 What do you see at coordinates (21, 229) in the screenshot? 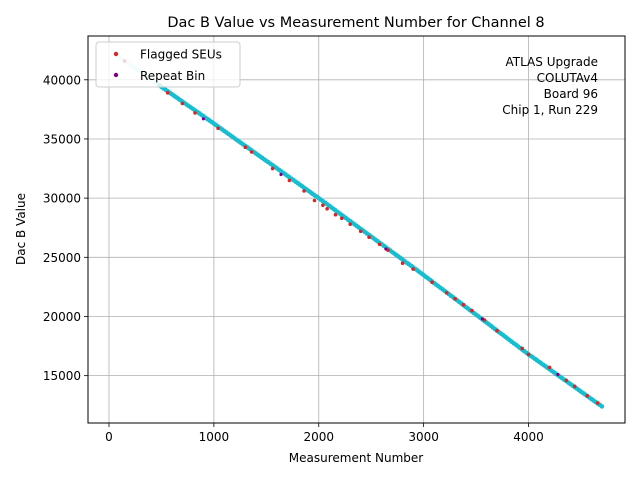
I see `y-axis-label: Dac B Value` at bounding box center [21, 229].